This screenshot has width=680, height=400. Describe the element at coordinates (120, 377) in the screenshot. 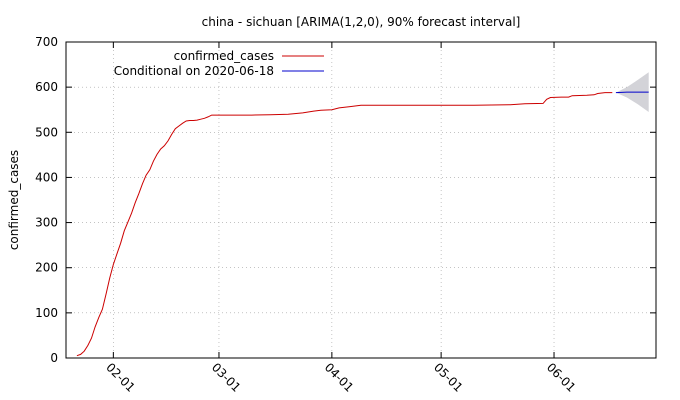

I see `x-tick-label: 02-01` at that location.